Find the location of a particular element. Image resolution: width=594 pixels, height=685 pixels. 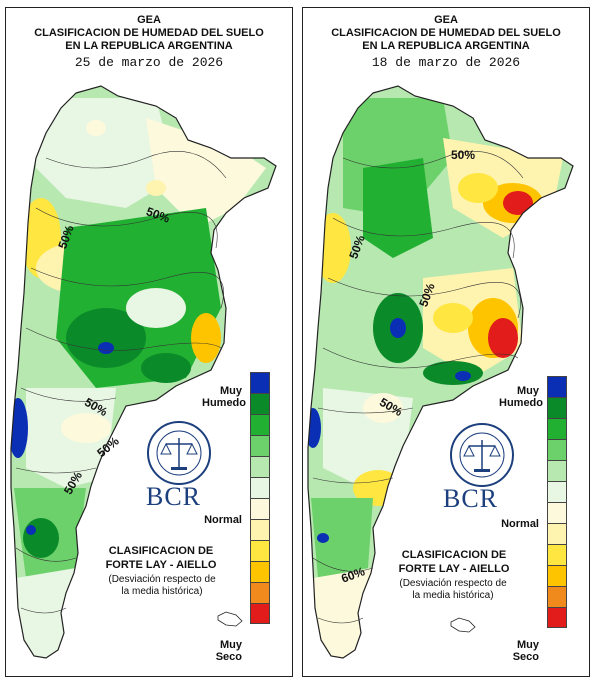

map-date: 18 de marzo de 2026 is located at coordinates (446, 62).